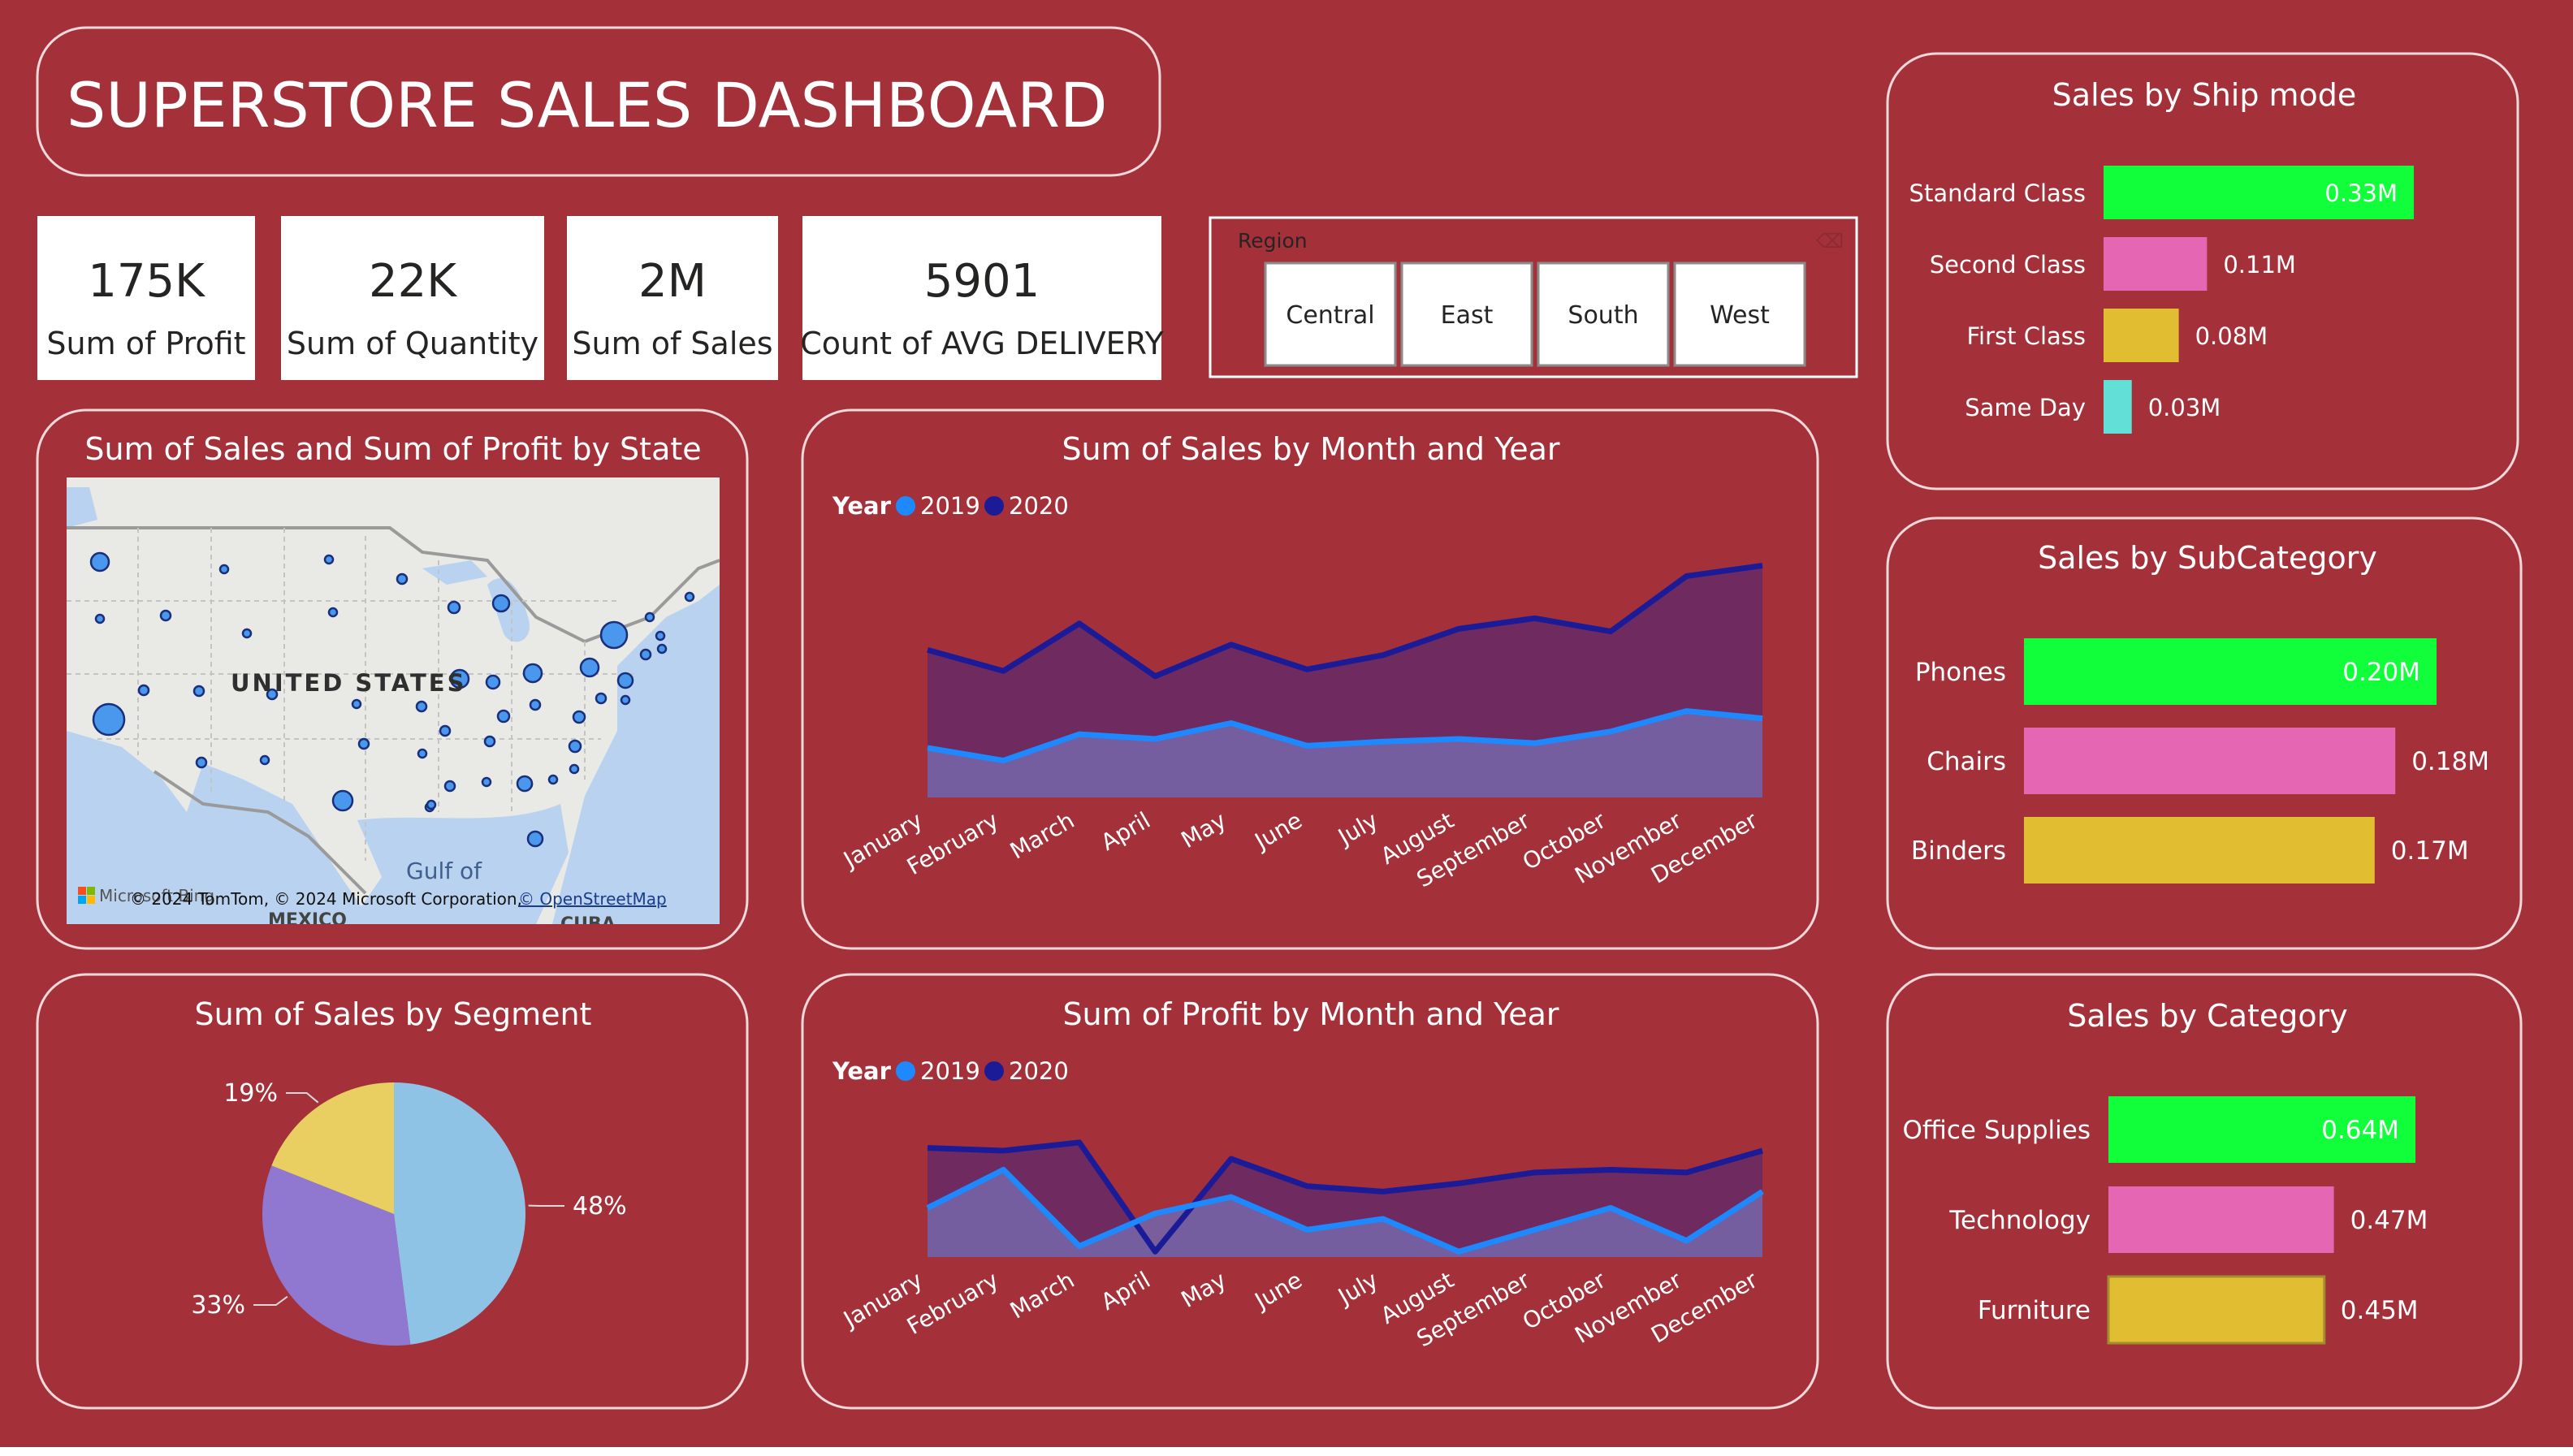 The width and height of the screenshot is (2573, 1456). I want to click on region-option-label: Central, so click(1330, 315).